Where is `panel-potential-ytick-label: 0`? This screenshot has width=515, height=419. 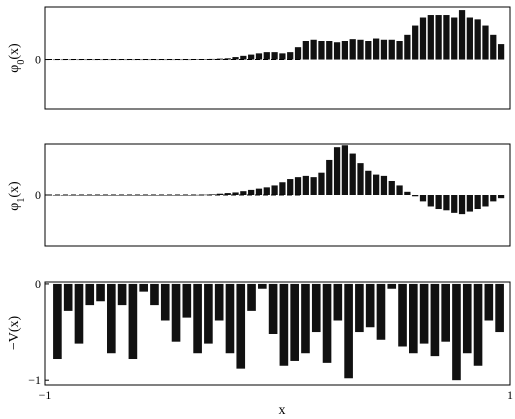
panel-potential-ytick-label: 0 is located at coordinates (38, 284).